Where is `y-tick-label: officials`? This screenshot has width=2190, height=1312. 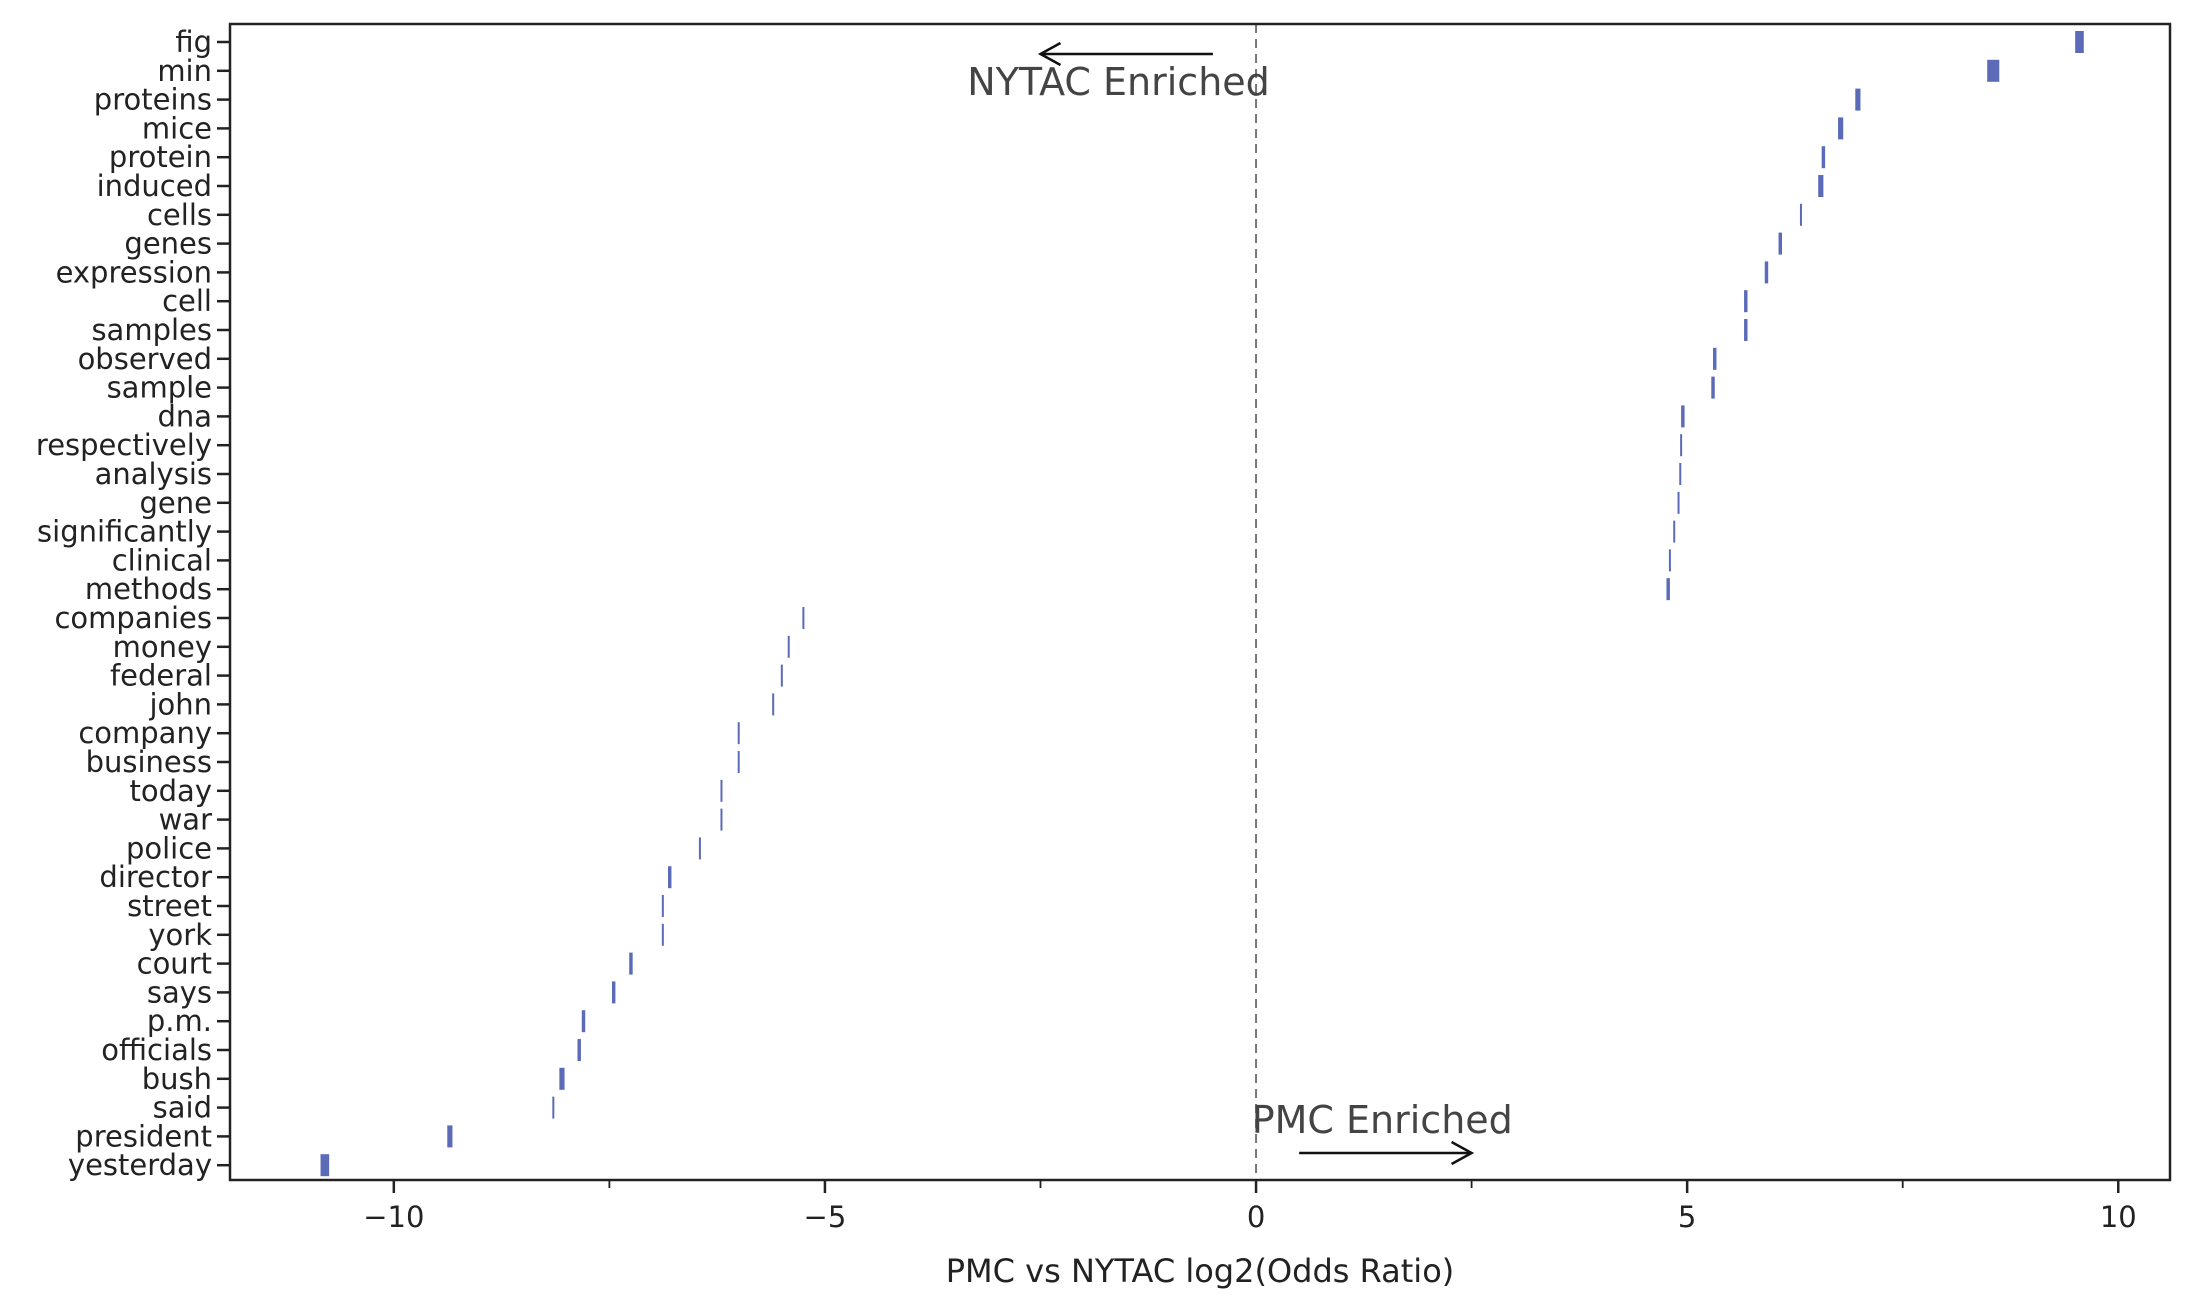 y-tick-label: officials is located at coordinates (156, 1050).